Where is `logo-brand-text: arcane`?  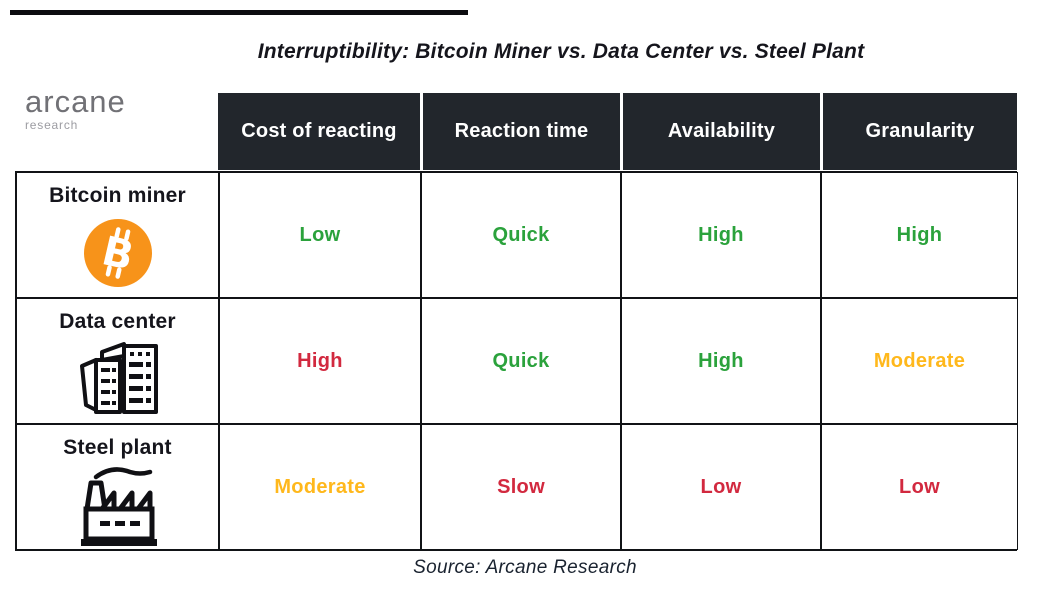
logo-brand-text: arcane is located at coordinates (75, 101).